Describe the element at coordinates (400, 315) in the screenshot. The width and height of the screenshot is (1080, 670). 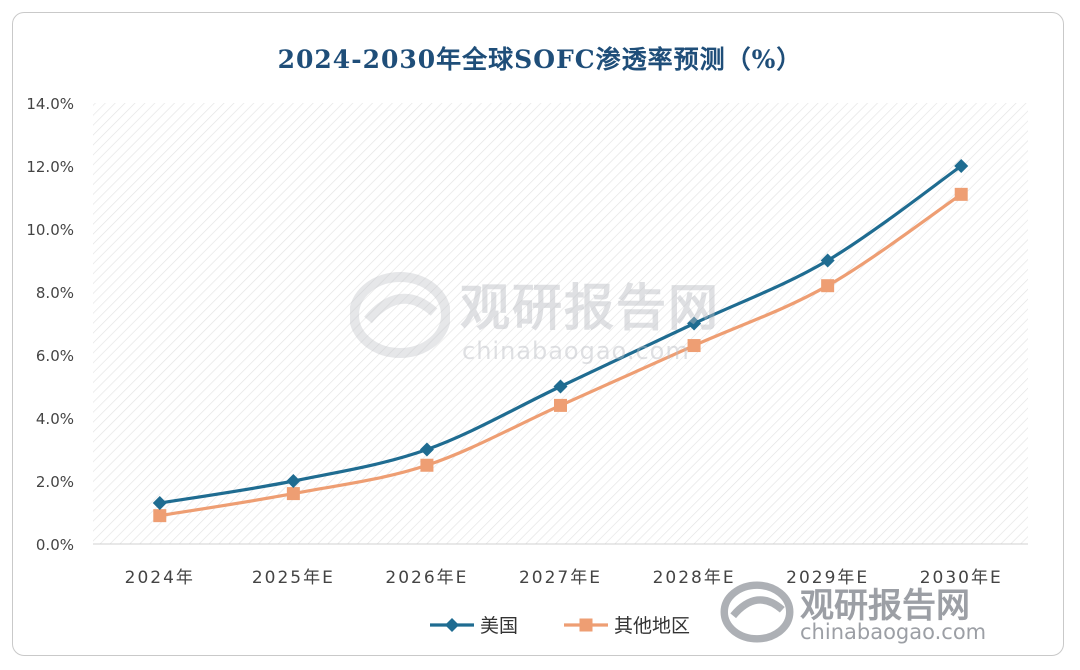
I see `watermark-logo-icon` at that location.